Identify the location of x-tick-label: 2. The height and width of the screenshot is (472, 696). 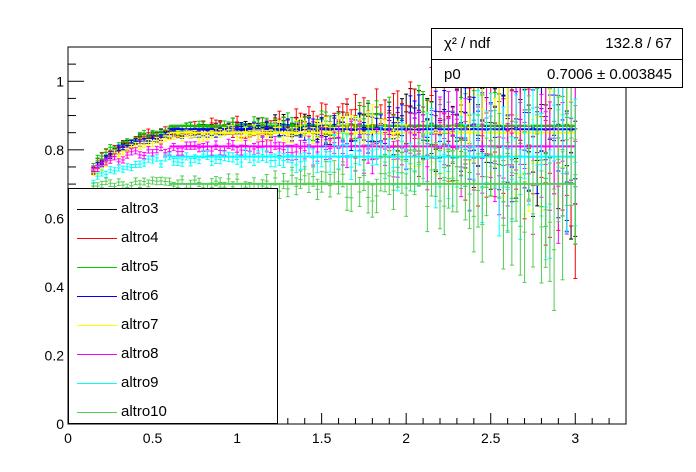
(406, 438).